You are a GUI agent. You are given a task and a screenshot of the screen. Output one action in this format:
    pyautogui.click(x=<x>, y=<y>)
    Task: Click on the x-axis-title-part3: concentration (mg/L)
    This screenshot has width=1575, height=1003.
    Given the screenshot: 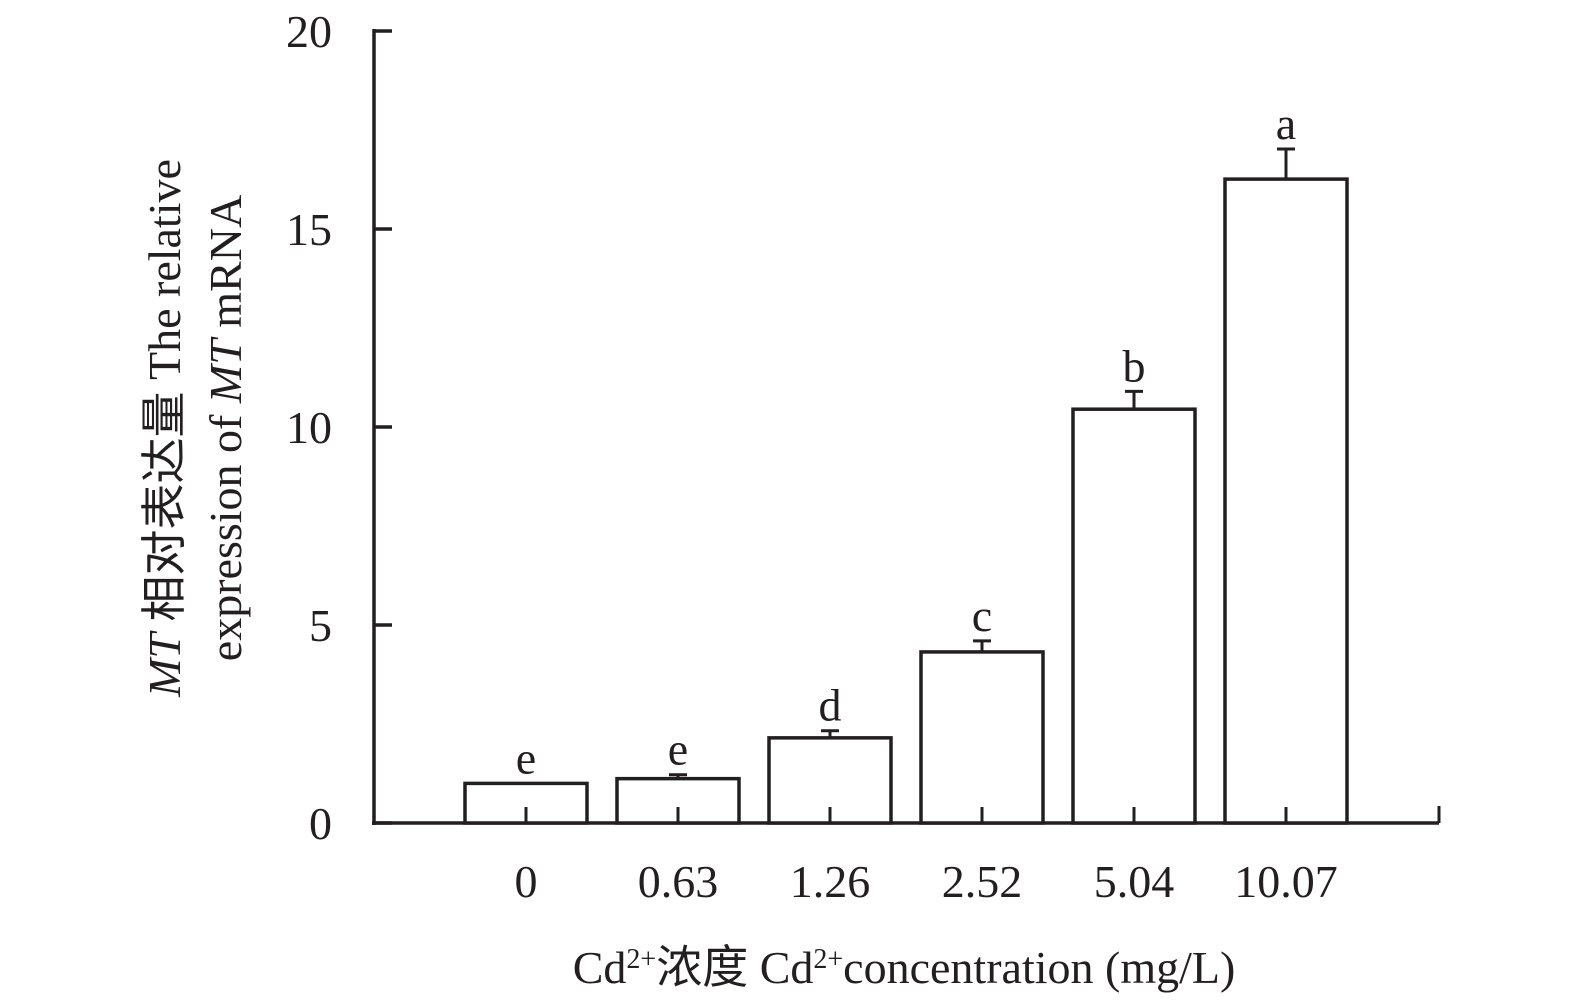 What is the action you would take?
    pyautogui.click(x=1039, y=967)
    